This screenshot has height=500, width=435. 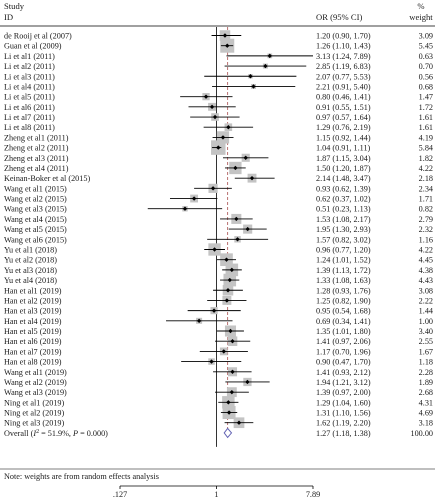 What do you see at coordinates (426, 321) in the screenshot?
I see `weight-value: 1.00` at bounding box center [426, 321].